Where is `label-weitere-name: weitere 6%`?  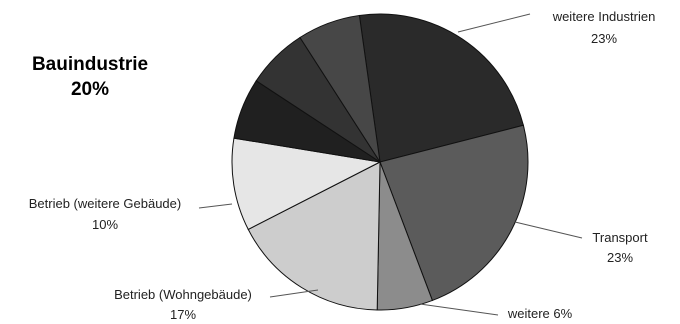 label-weitere-name: weitere 6% is located at coordinates (540, 313).